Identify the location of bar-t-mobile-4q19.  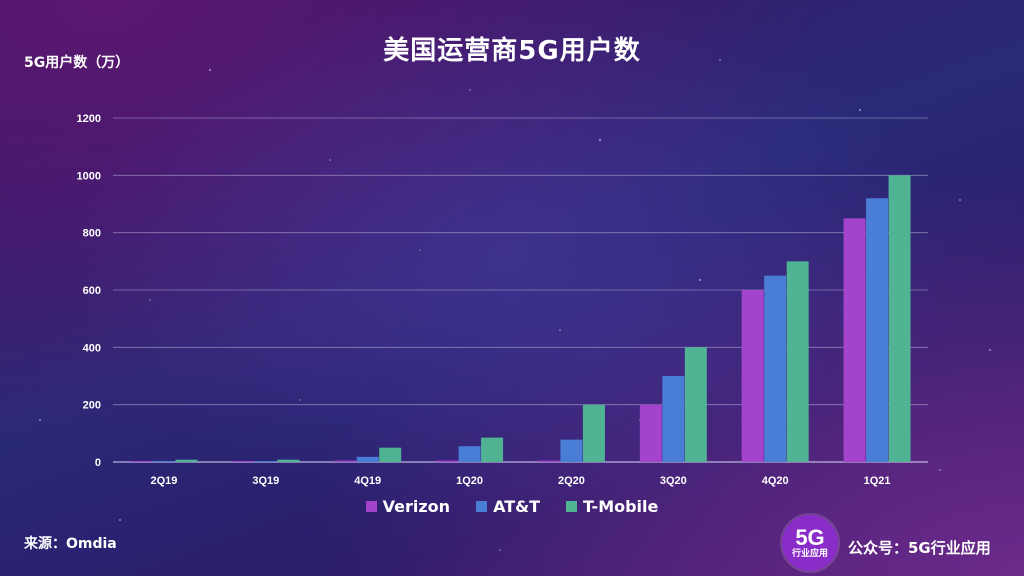
(390, 454).